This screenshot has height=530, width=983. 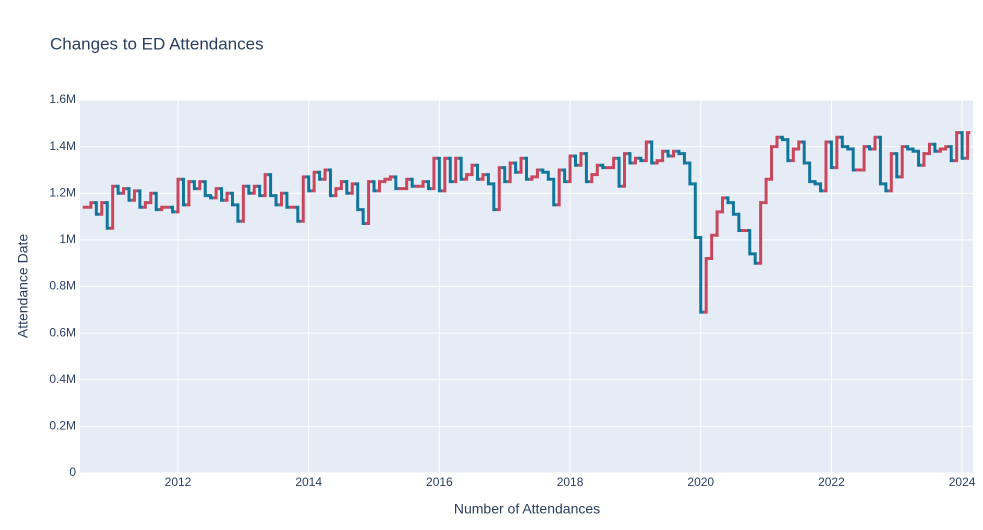 What do you see at coordinates (62, 146) in the screenshot?
I see `y-tick-label: 1.4M` at bounding box center [62, 146].